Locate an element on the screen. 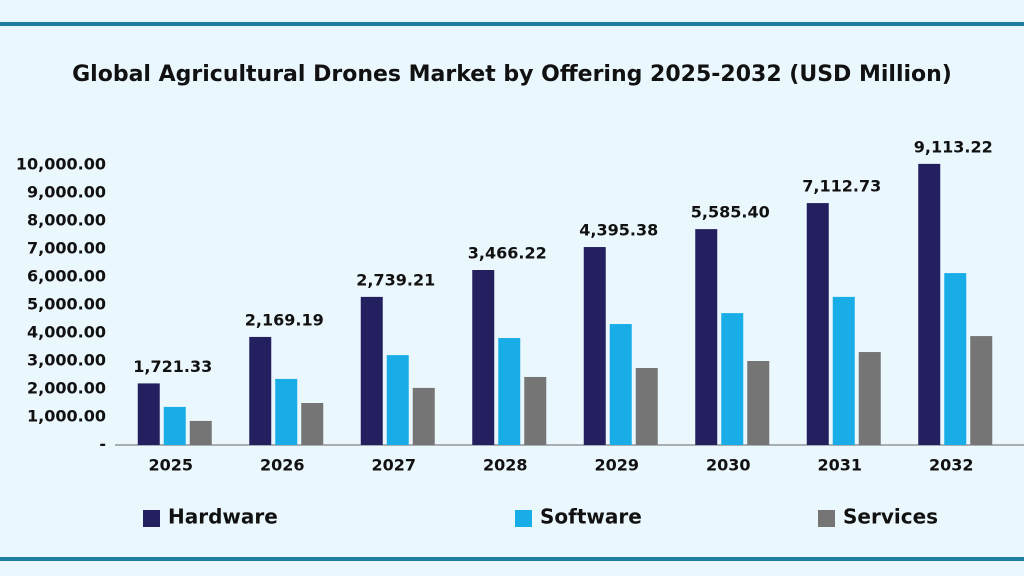  y-tick-label: 4,000.00 is located at coordinates (66, 332).